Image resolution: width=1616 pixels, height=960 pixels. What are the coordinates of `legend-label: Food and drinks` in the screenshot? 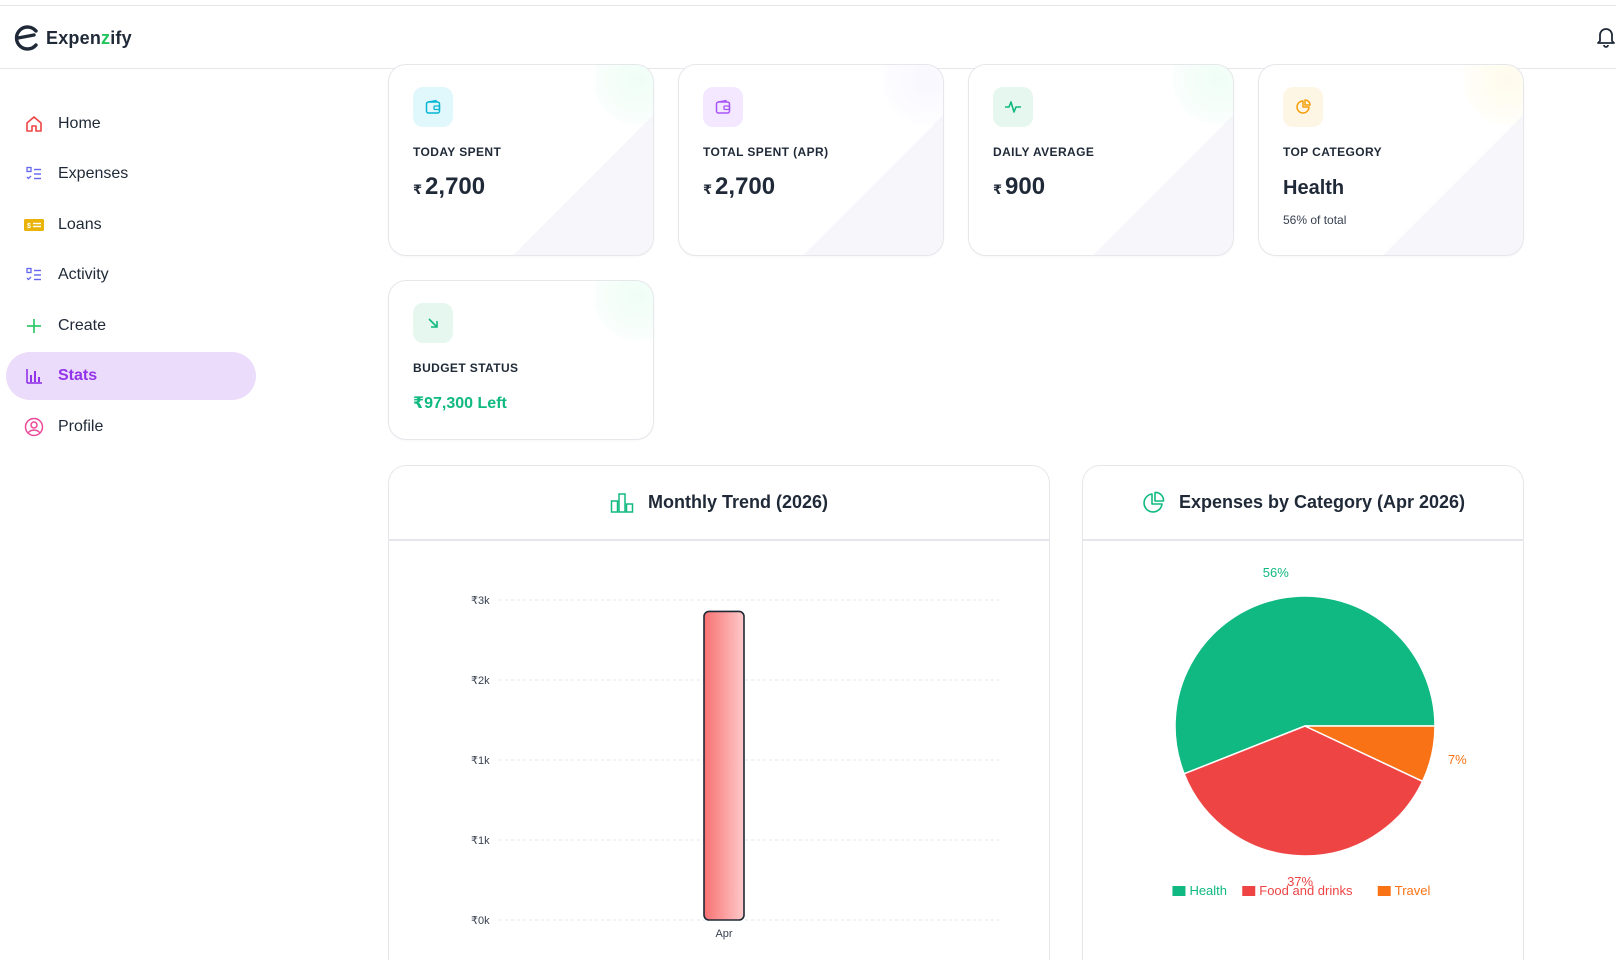 It's located at (1306, 890).